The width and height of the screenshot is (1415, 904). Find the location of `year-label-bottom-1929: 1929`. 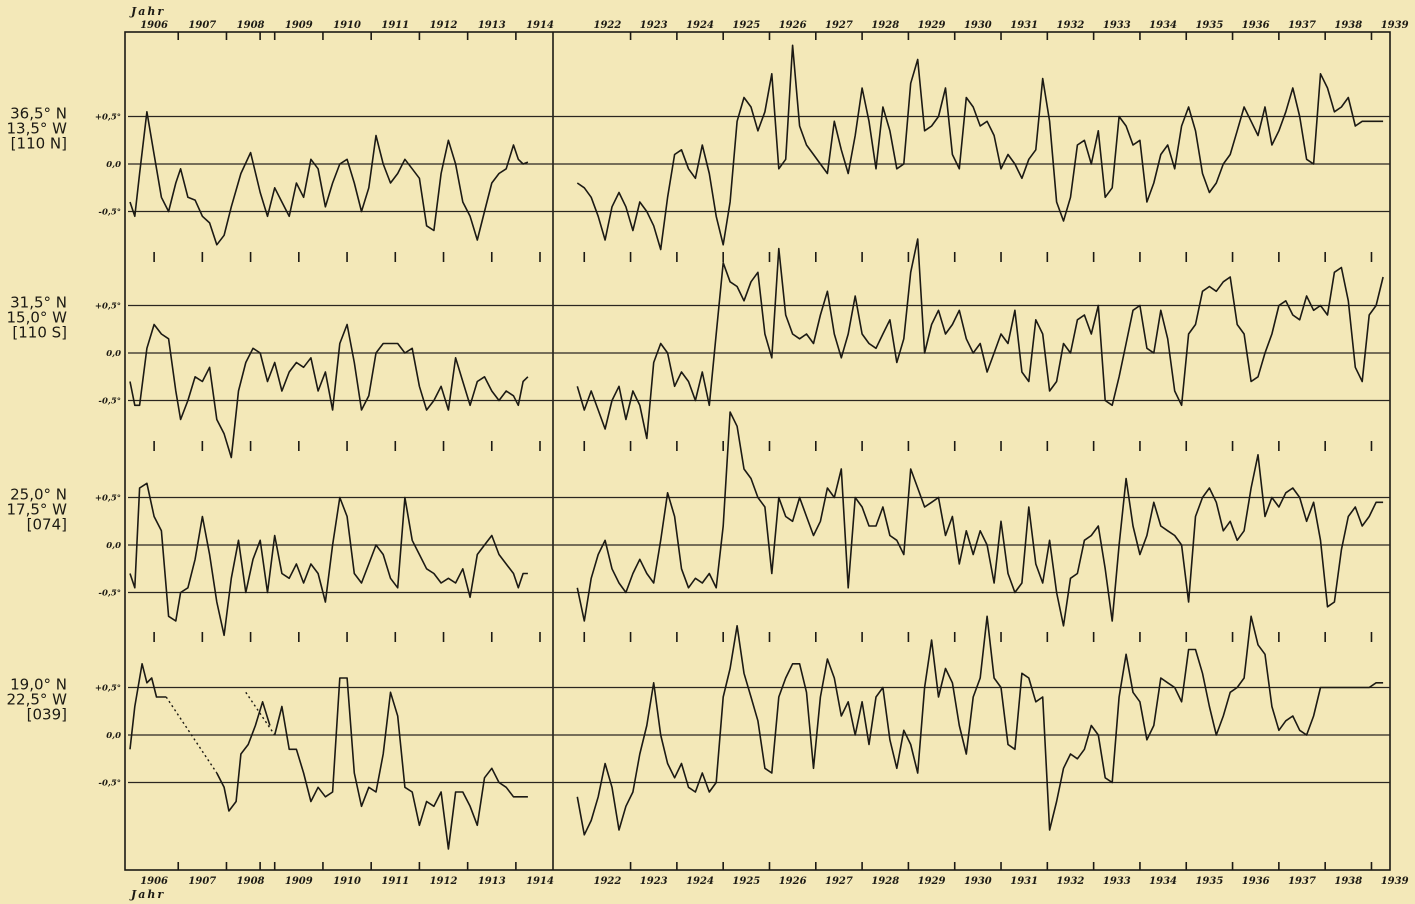

year-label-bottom-1929: 1929 is located at coordinates (932, 881).